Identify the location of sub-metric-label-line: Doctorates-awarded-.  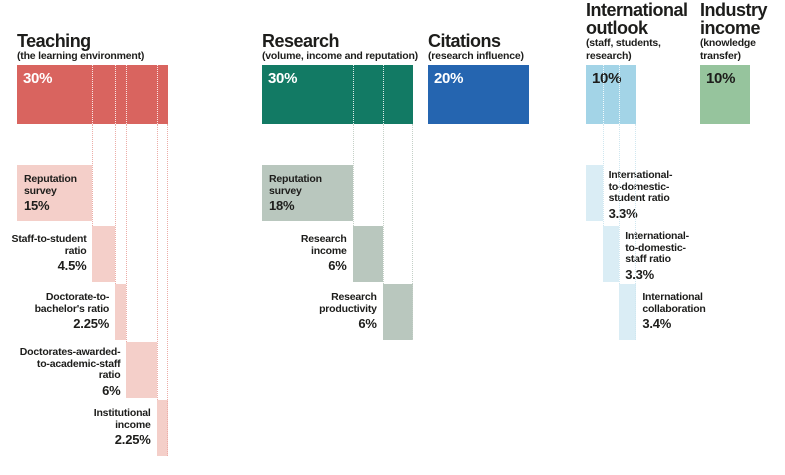
(70, 352).